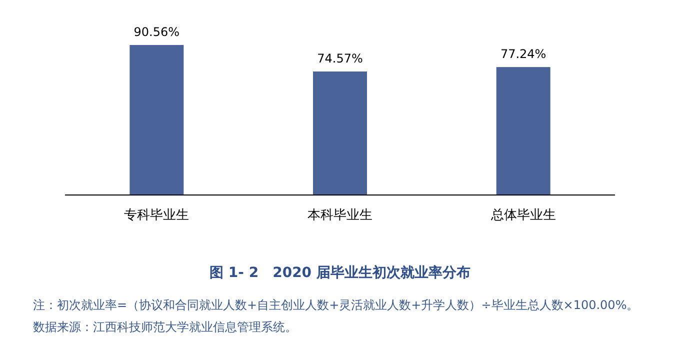 The width and height of the screenshot is (679, 341). Describe the element at coordinates (336, 305) in the screenshot. I see `text: 注：初次就业率=（协议和合同就业人数+自主创业人数+灵活就业人数+升学人数）÷毕业生总人数×100.00%。` at that location.